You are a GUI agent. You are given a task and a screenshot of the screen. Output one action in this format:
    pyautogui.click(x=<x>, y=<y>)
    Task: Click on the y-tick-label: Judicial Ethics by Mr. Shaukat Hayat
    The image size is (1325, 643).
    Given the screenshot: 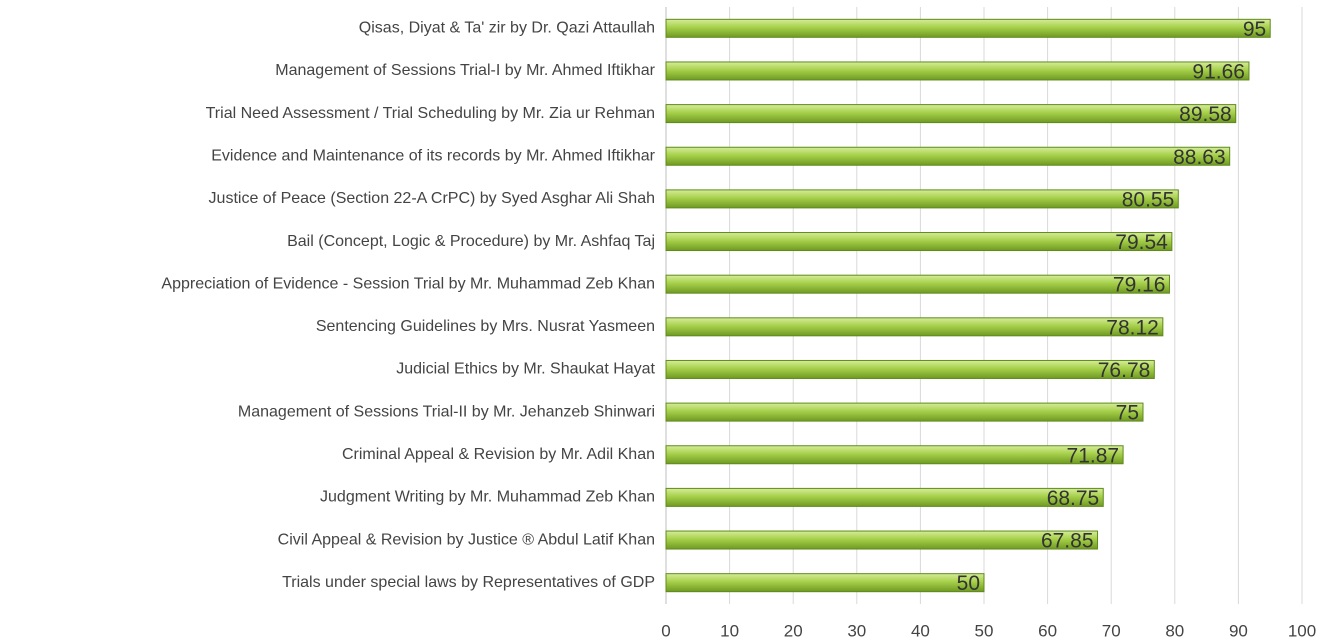 What is the action you would take?
    pyautogui.click(x=525, y=369)
    